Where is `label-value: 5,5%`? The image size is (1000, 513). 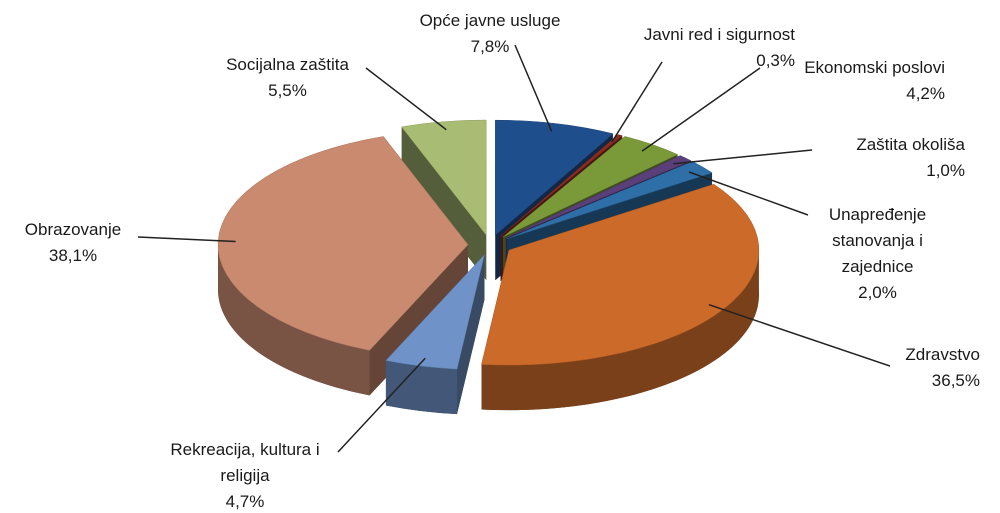
label-value: 5,5% is located at coordinates (287, 90).